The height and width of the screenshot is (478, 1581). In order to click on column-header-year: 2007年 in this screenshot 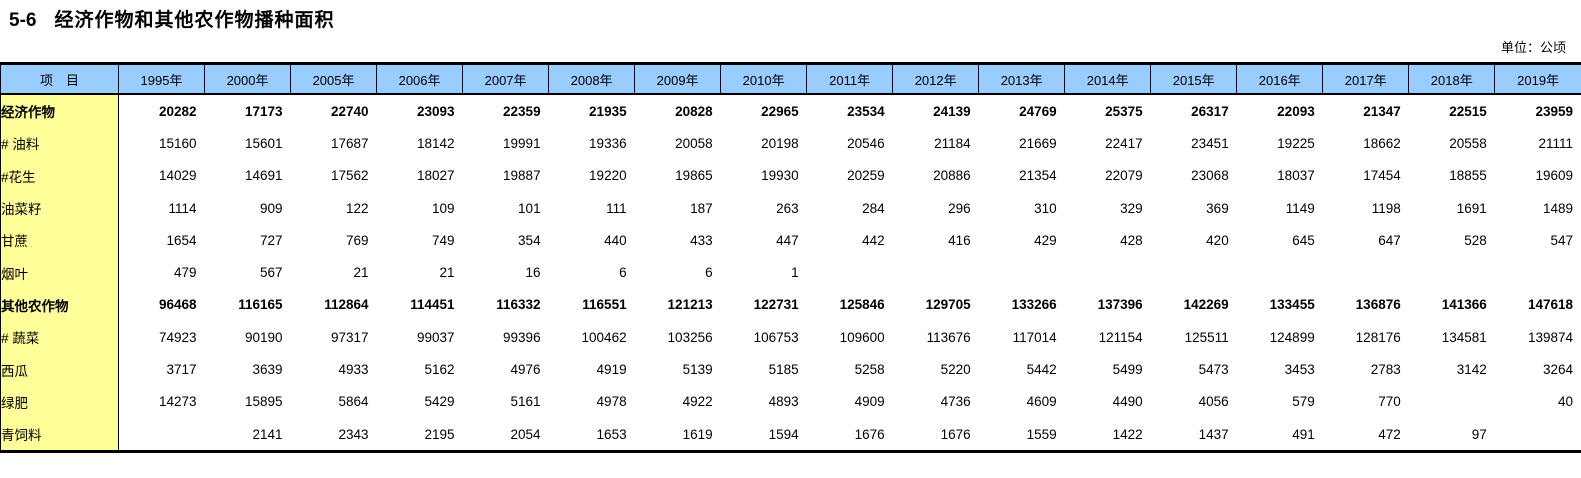, I will do `click(506, 79)`.